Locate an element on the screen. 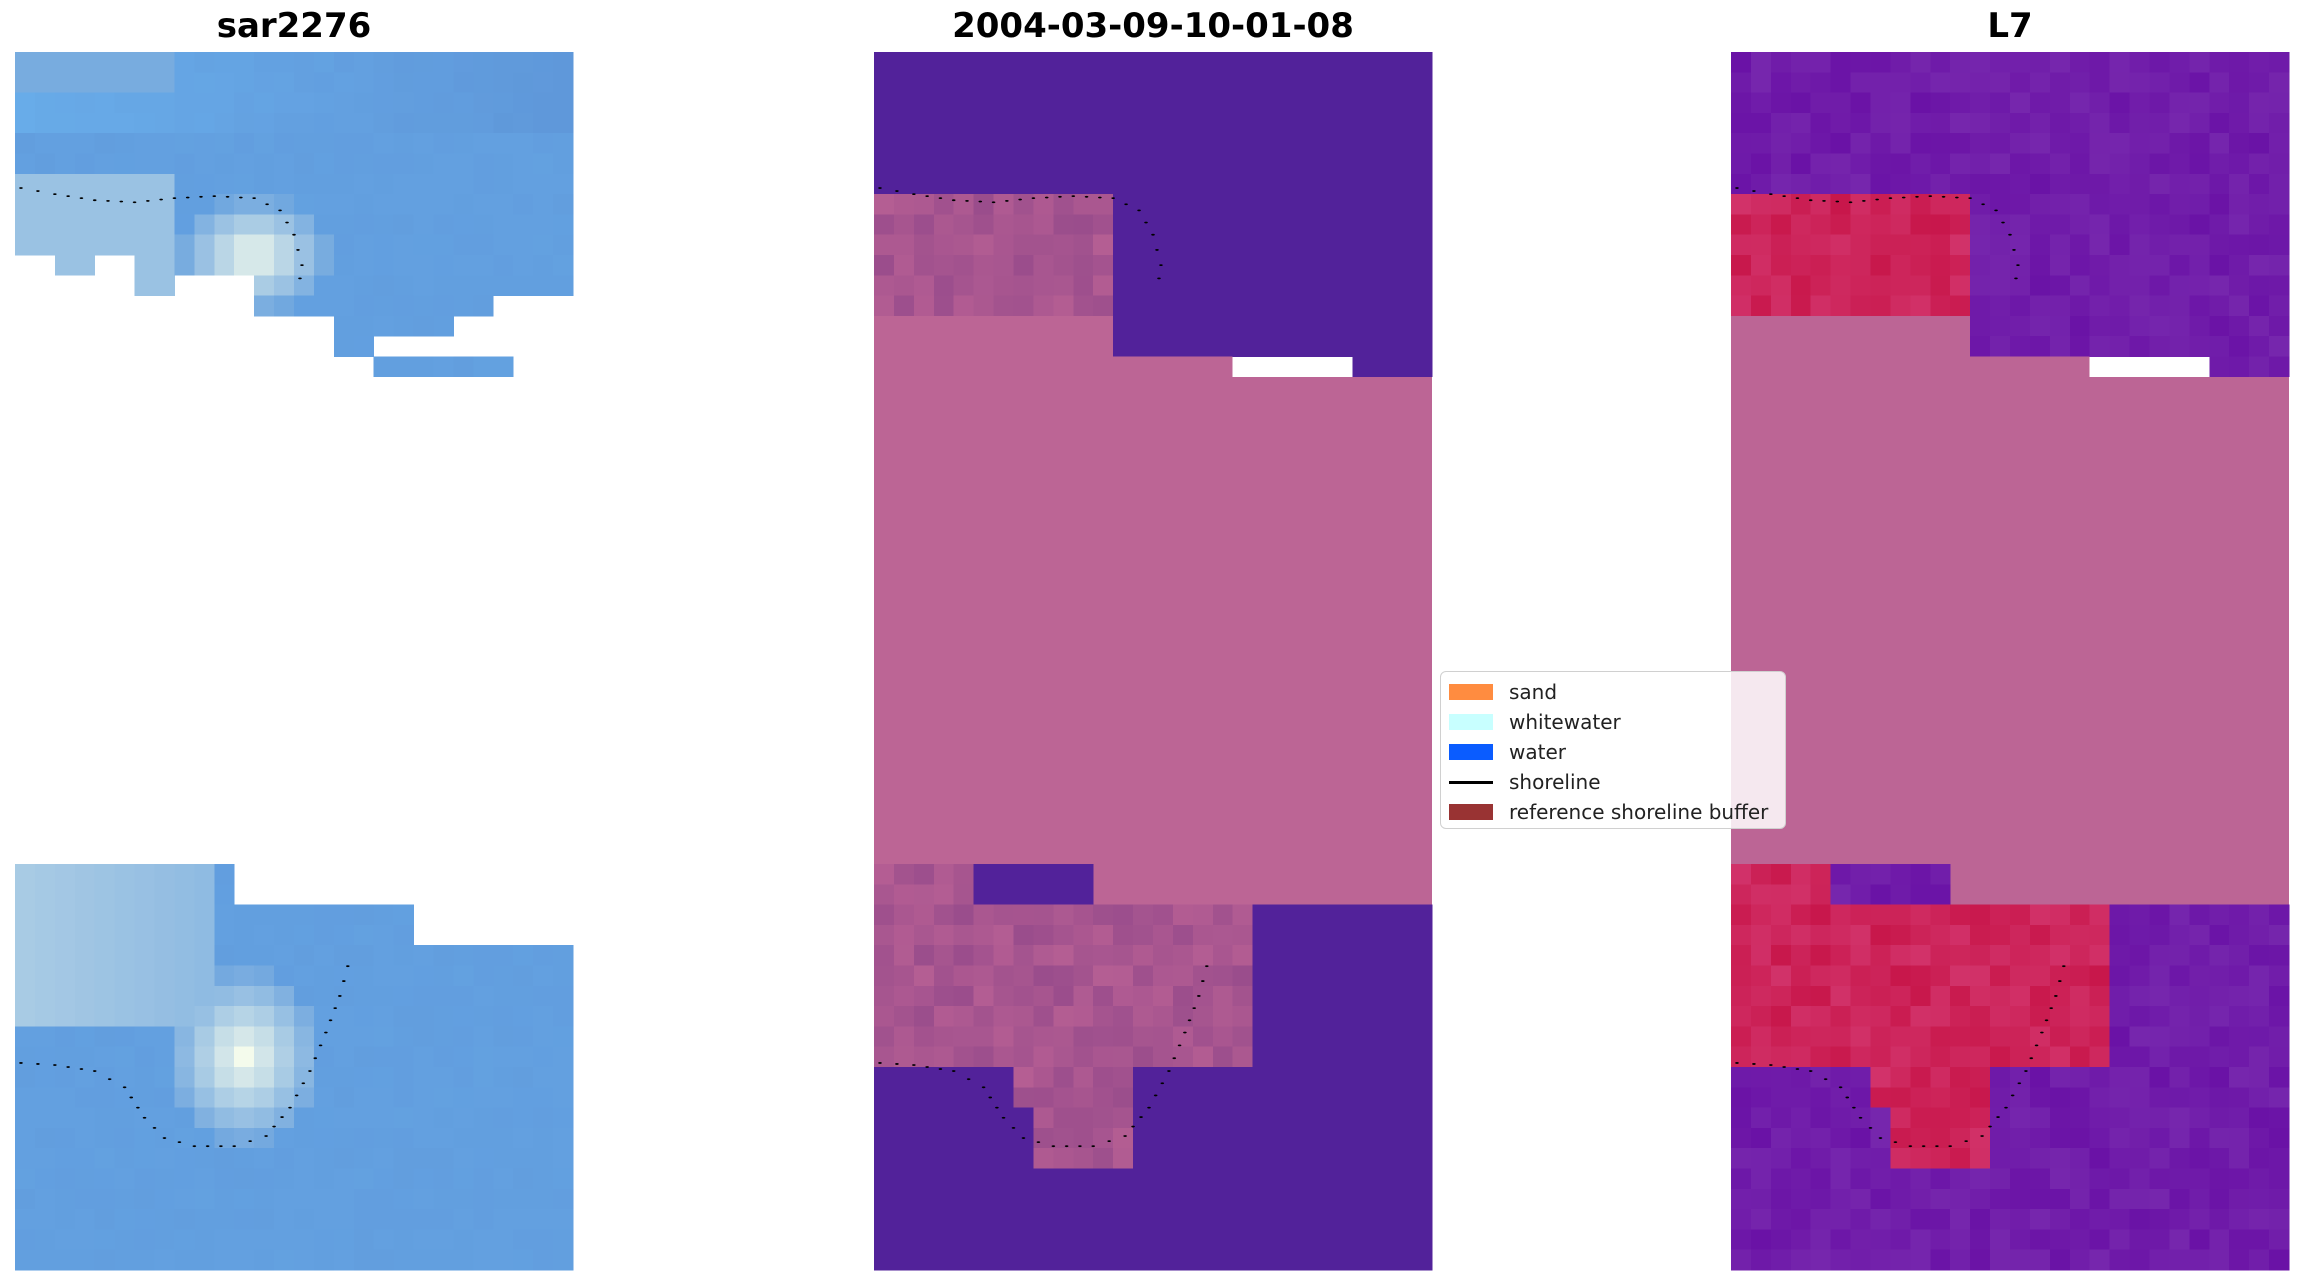 Image resolution: width=2301 pixels, height=1283 pixels. shoreline-line-swatch is located at coordinates (1471, 782).